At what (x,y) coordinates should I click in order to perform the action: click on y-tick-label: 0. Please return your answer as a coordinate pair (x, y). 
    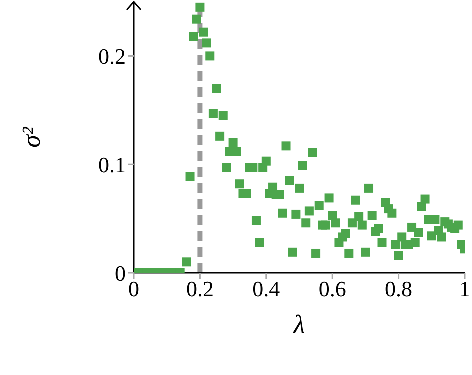
    Looking at the image, I should click on (120, 273).